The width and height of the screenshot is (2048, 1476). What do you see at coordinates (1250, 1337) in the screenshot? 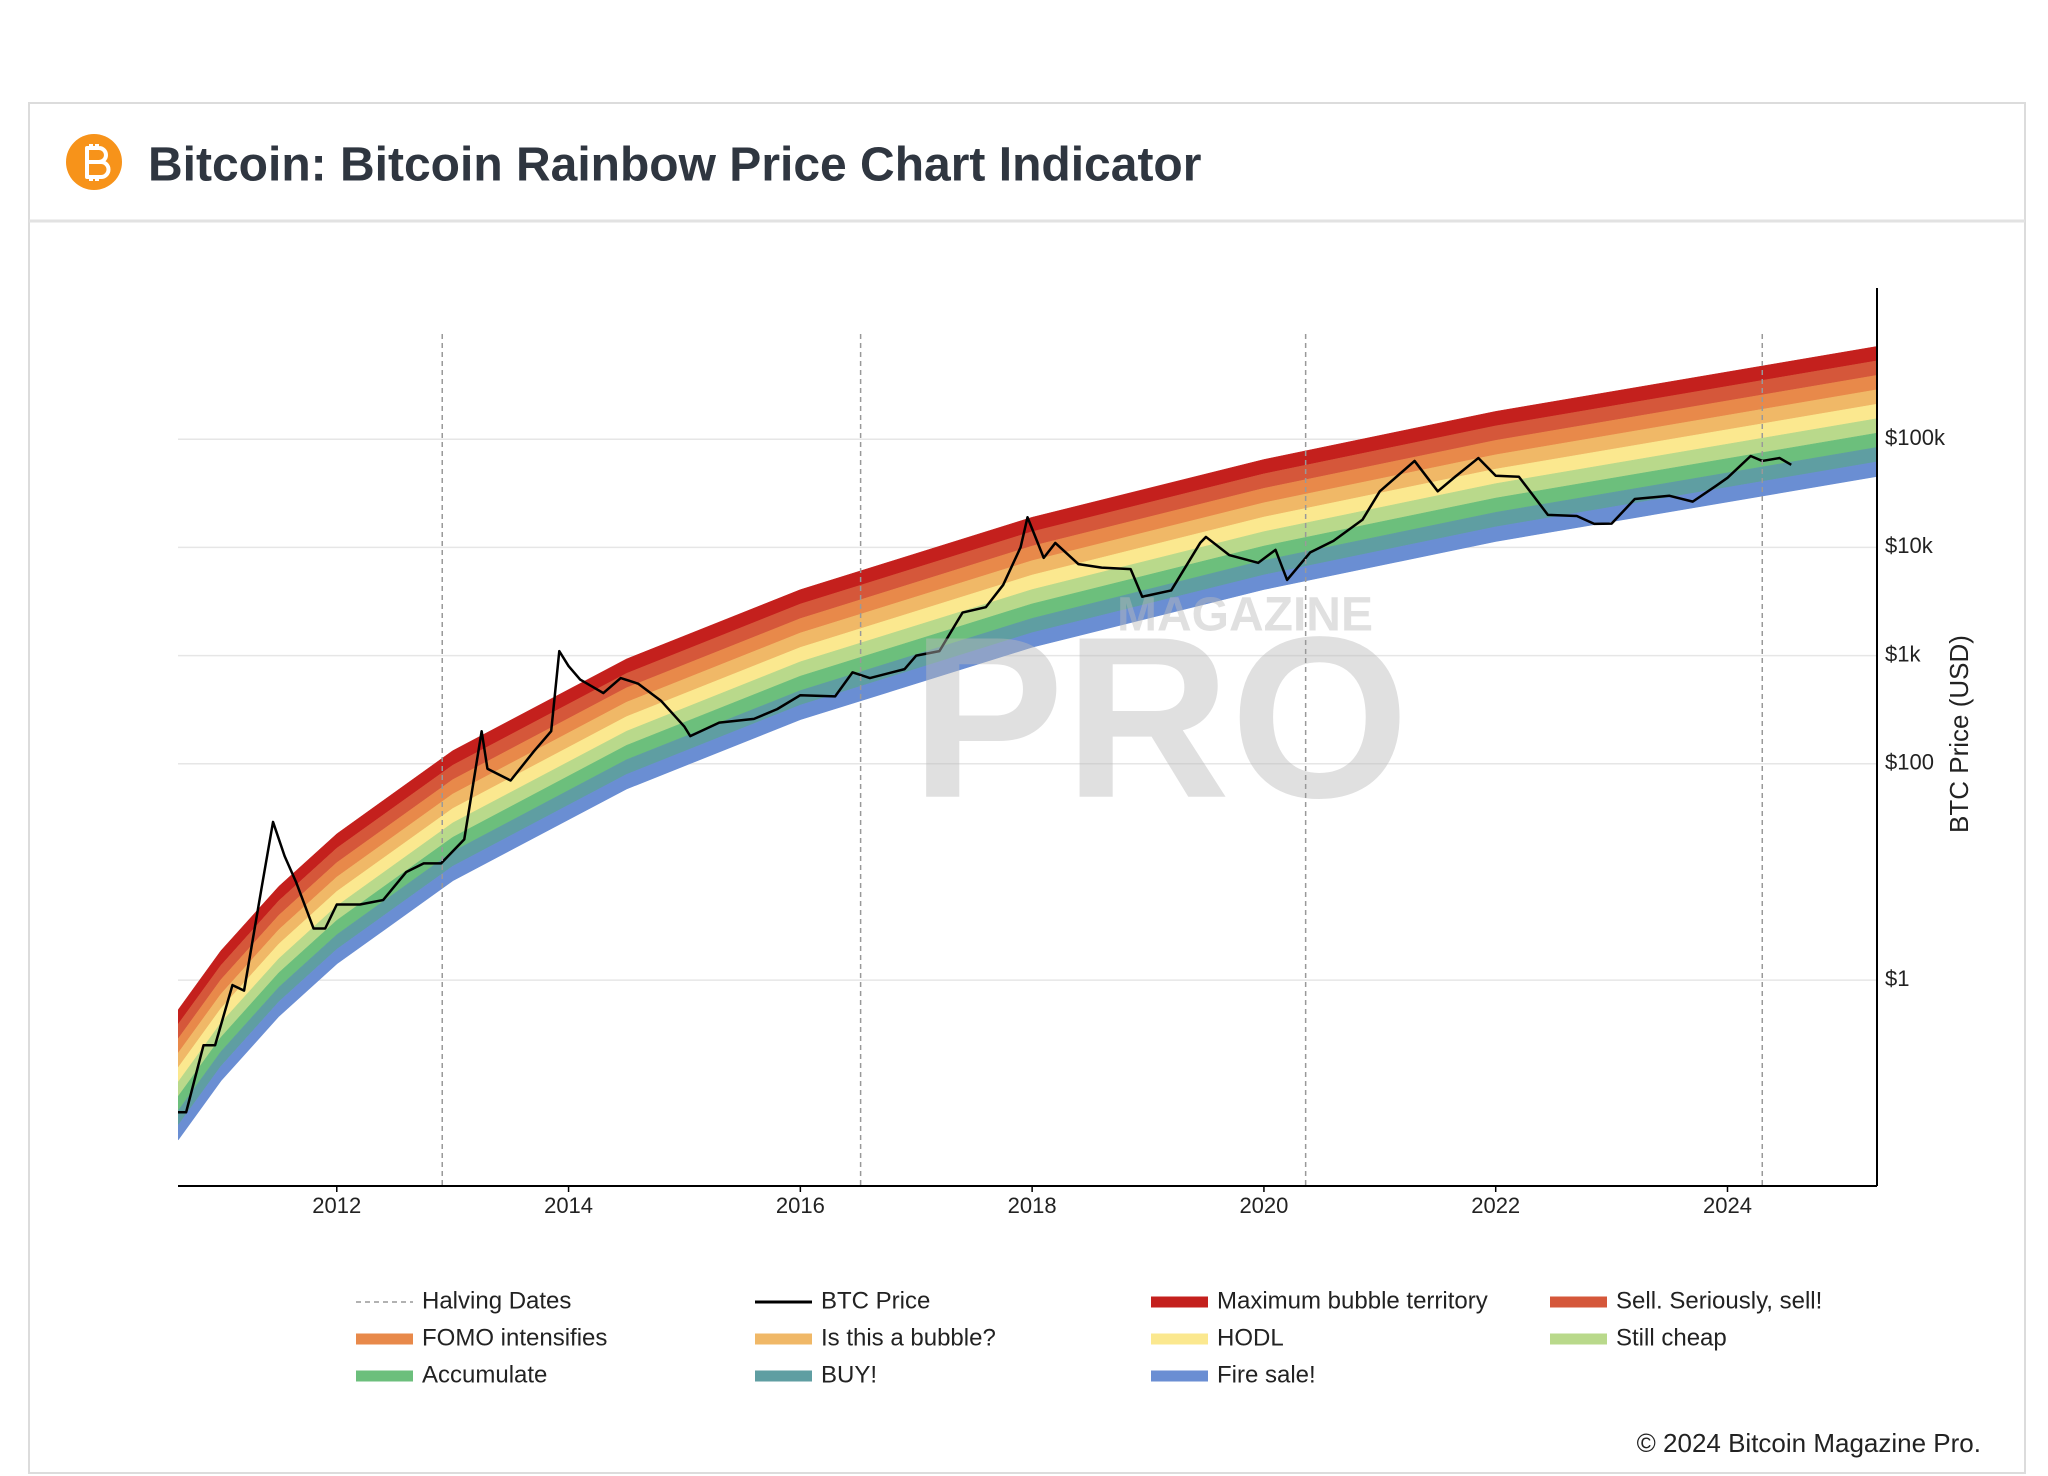
I see `legend-label: HODL` at bounding box center [1250, 1337].